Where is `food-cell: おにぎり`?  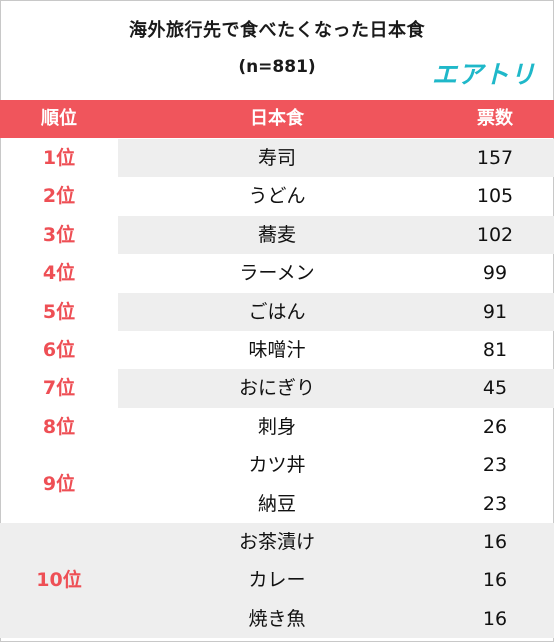
food-cell: おにぎり is located at coordinates (276, 388).